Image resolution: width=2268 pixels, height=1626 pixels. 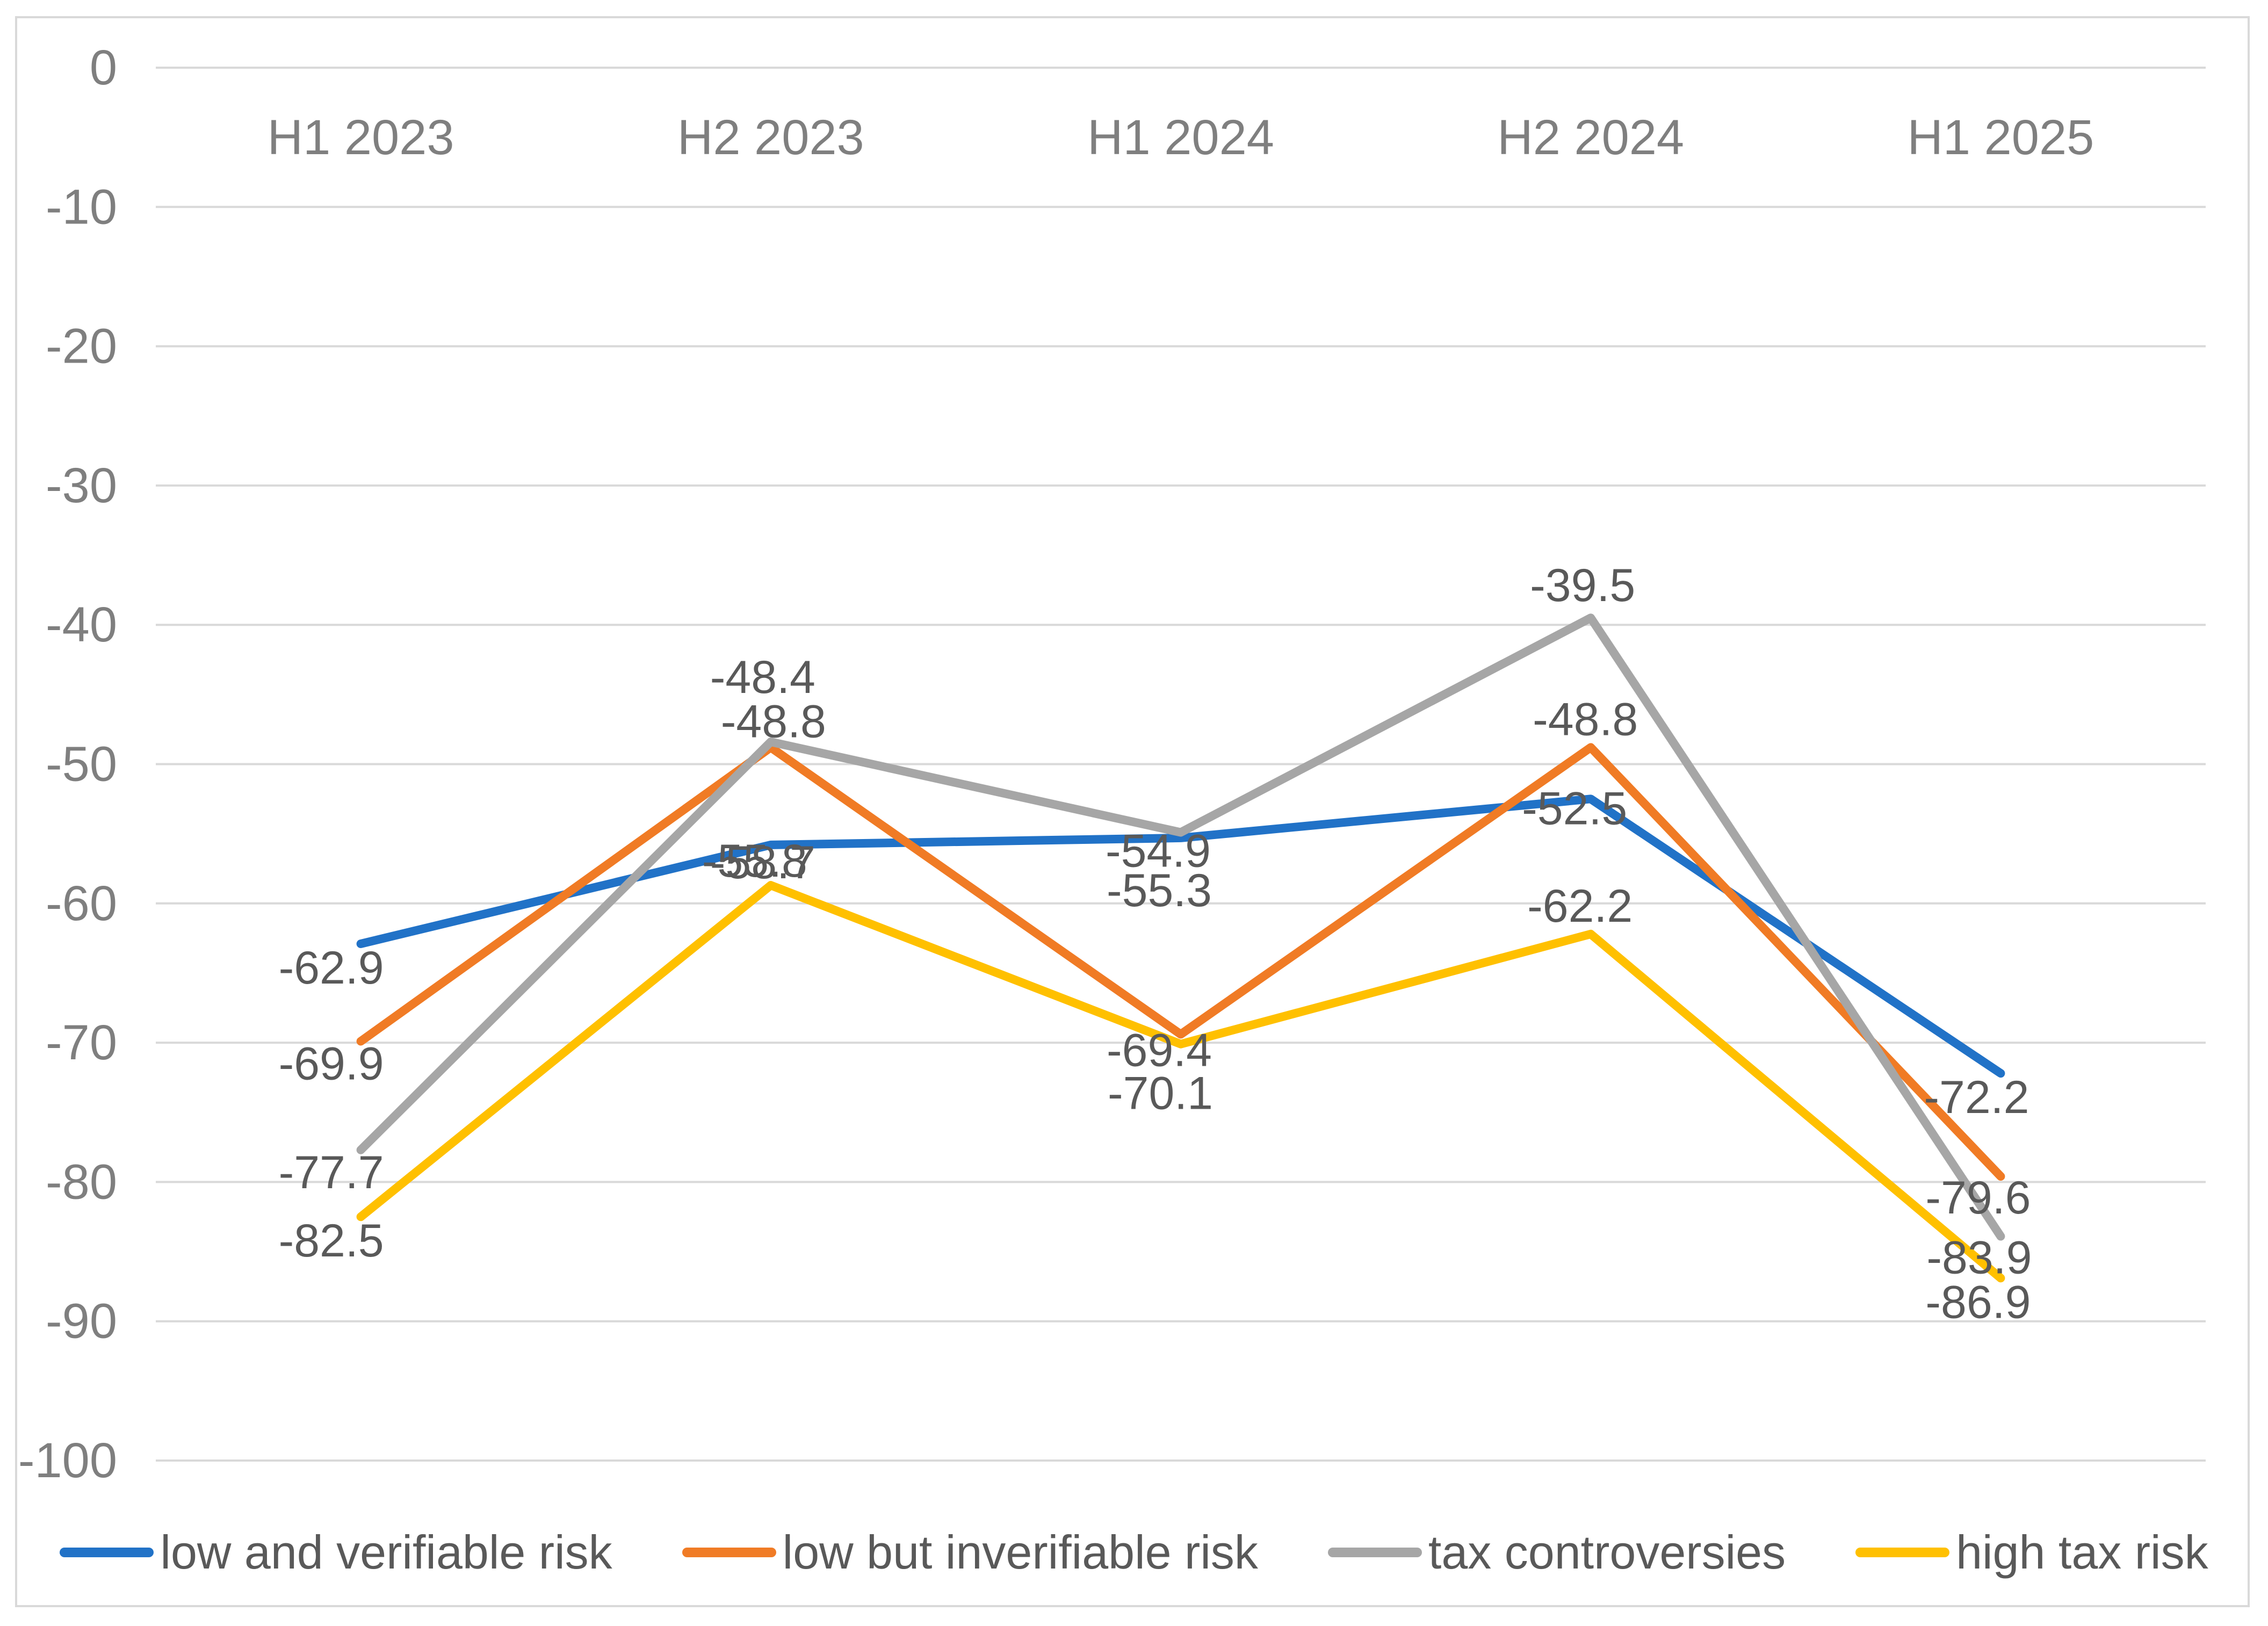 What do you see at coordinates (762, 862) in the screenshot?
I see `data-label: -58.7` at bounding box center [762, 862].